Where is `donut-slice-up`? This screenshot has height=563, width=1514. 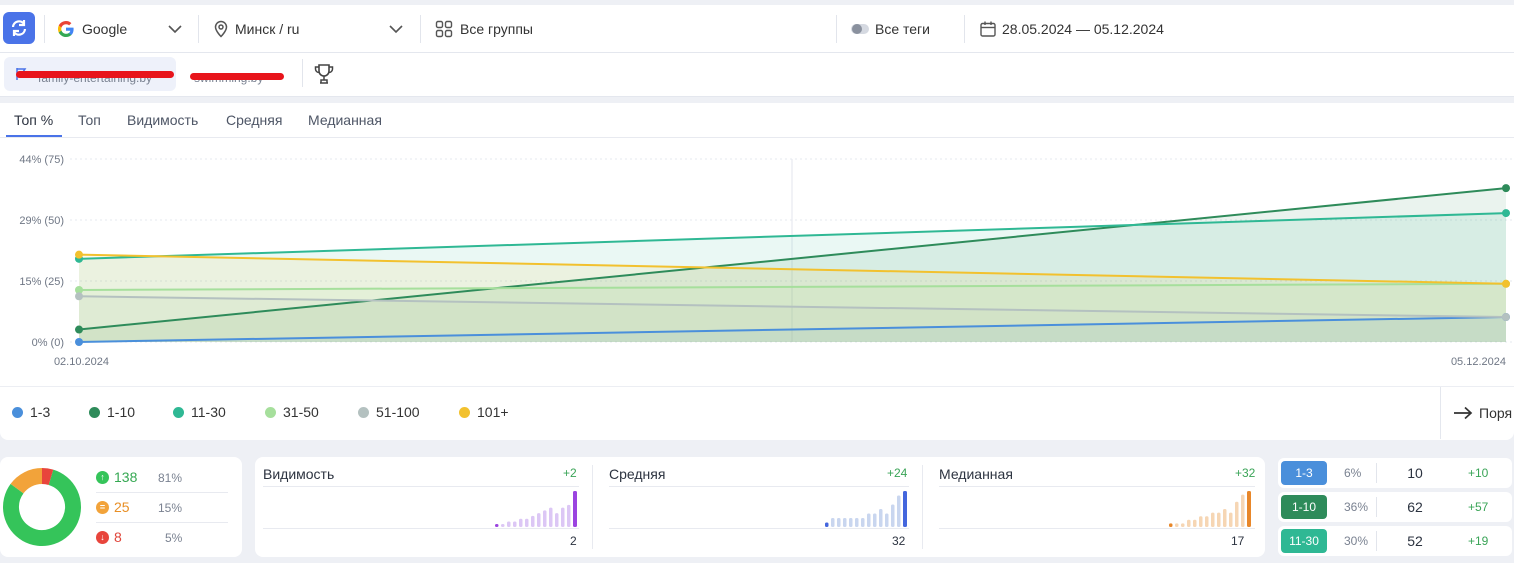
donut-slice-up is located at coordinates (42, 507).